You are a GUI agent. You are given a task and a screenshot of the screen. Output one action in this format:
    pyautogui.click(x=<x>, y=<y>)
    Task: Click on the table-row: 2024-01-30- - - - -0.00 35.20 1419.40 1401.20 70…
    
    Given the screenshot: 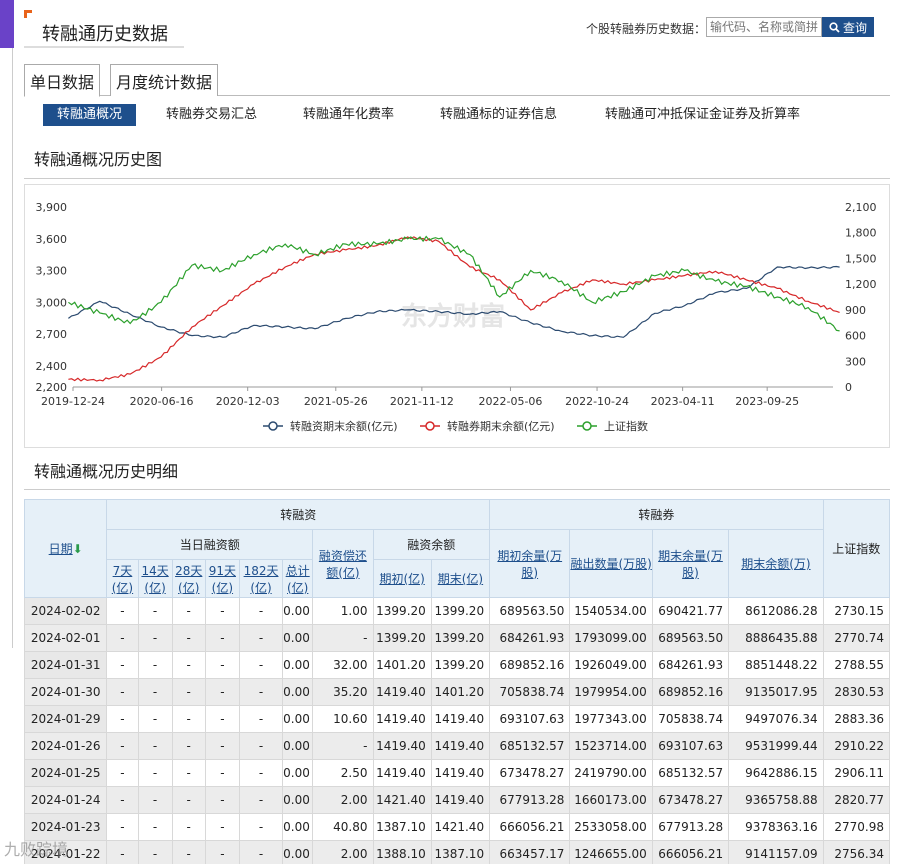 What is the action you would take?
    pyautogui.click(x=457, y=692)
    